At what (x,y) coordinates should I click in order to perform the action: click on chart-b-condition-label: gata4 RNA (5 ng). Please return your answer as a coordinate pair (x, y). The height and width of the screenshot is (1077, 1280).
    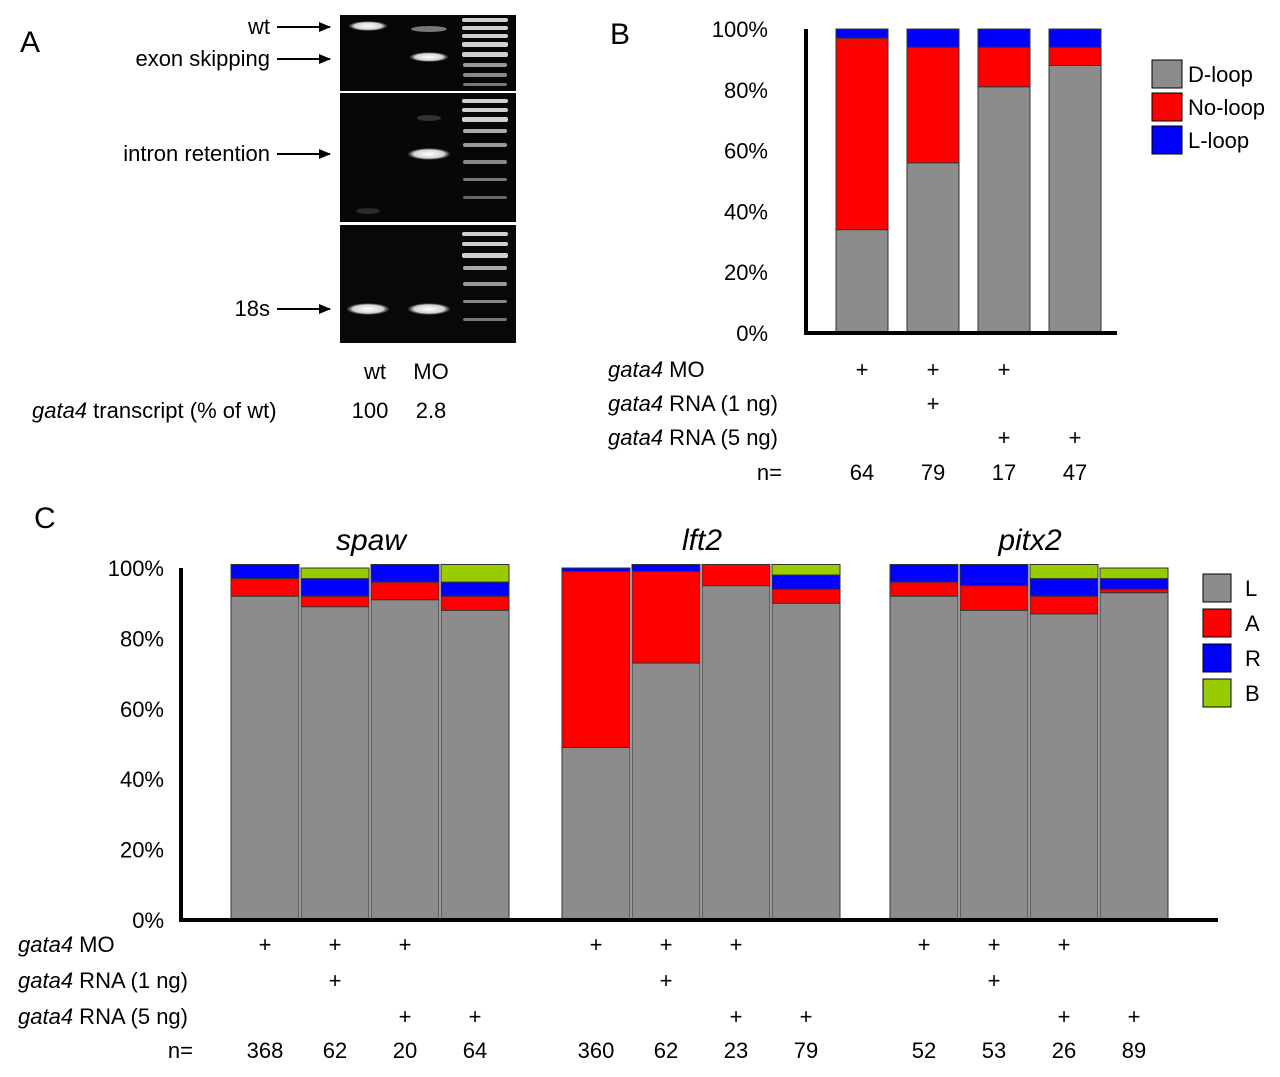
    Looking at the image, I should click on (693, 437).